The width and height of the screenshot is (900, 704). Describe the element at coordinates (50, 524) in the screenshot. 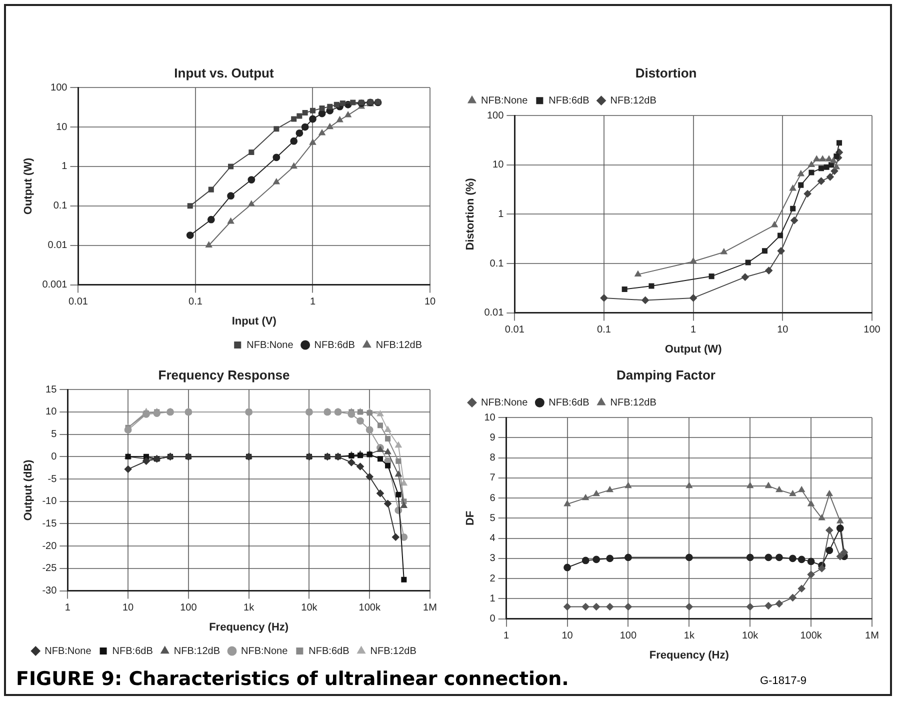

I see `y-tick-label: -15` at that location.